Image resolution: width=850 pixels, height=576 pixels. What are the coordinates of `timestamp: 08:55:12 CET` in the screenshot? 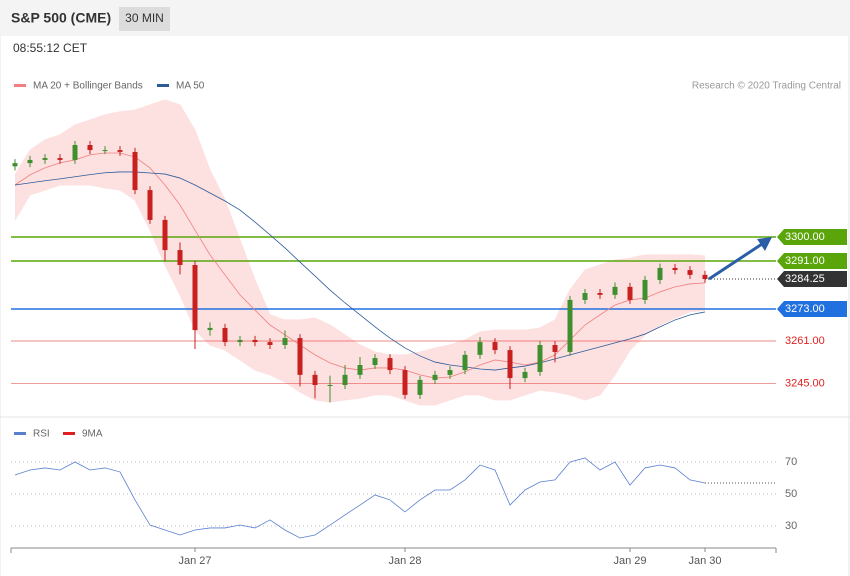 It's located at (50, 48).